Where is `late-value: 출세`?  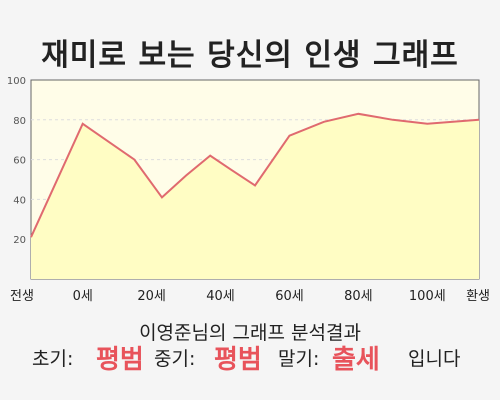 late-value: 출세 is located at coordinates (356, 360).